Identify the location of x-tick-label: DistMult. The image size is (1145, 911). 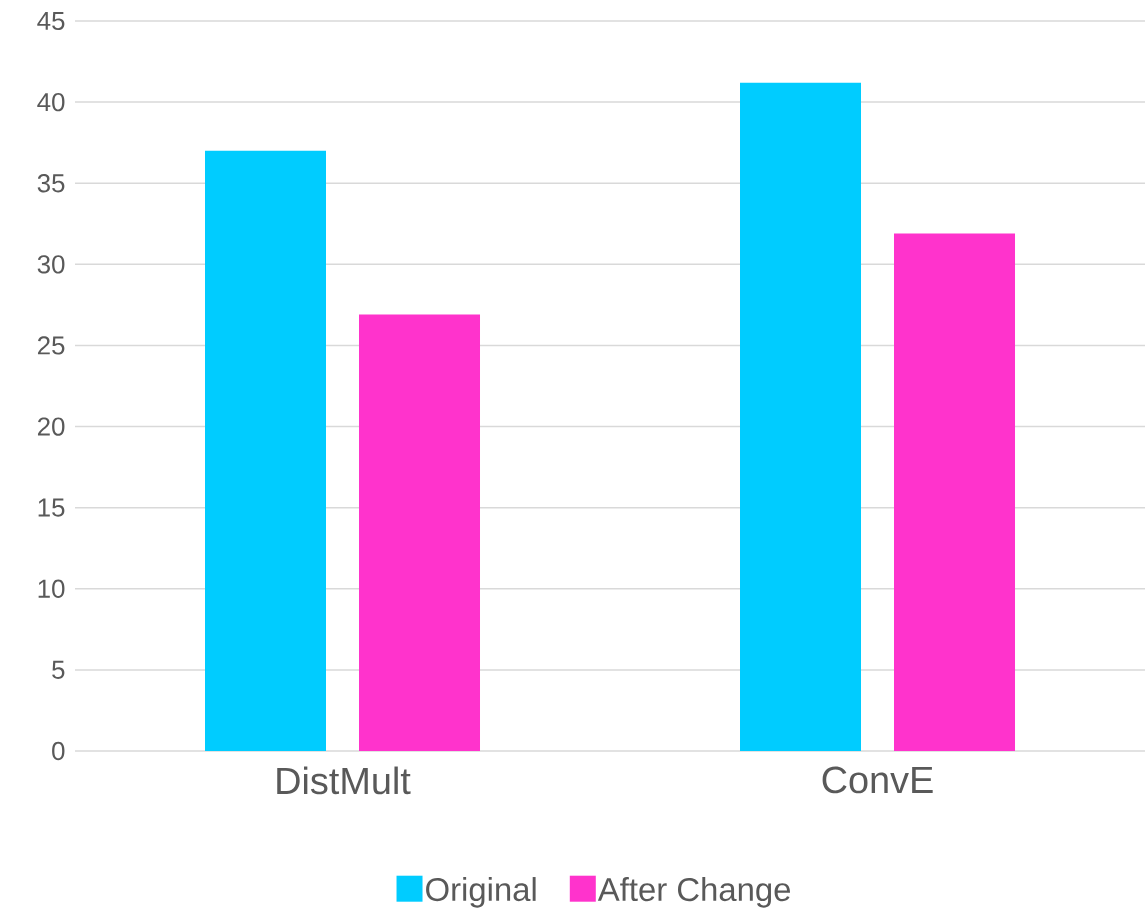
(344, 780).